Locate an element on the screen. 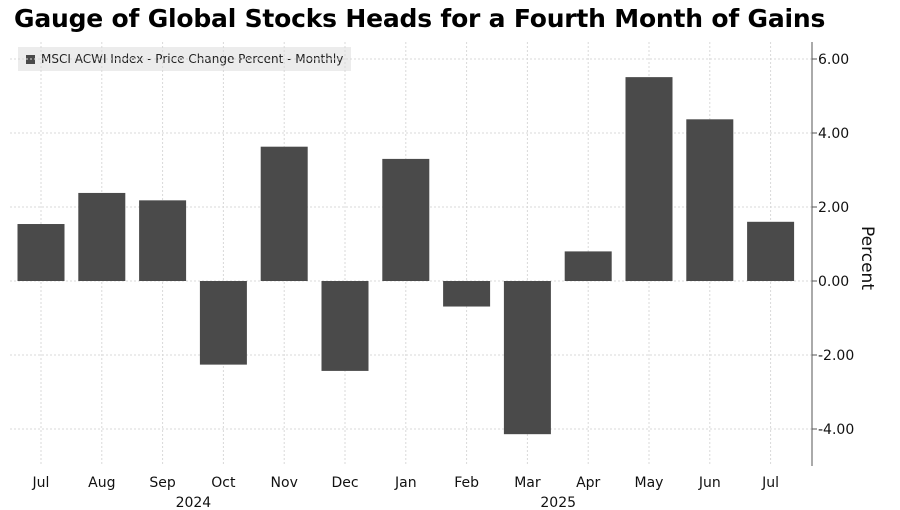 The height and width of the screenshot is (510, 900). x-tick-label: Aug is located at coordinates (101, 483).